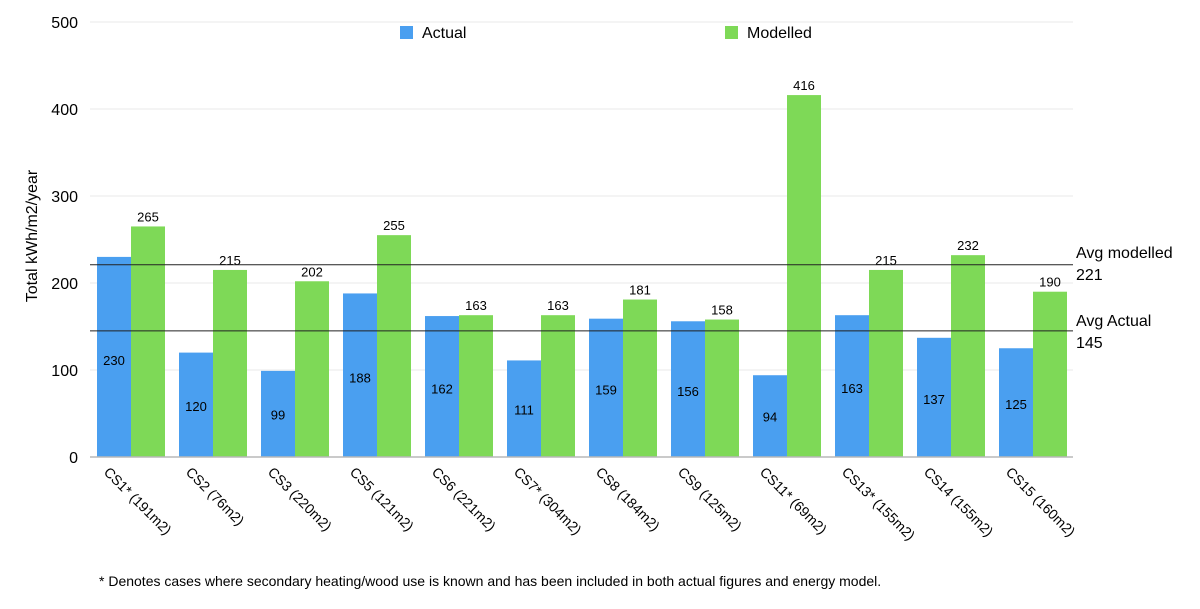 The image size is (1200, 609). What do you see at coordinates (548, 501) in the screenshot?
I see `x-category-label: CS7* (304m2)` at bounding box center [548, 501].